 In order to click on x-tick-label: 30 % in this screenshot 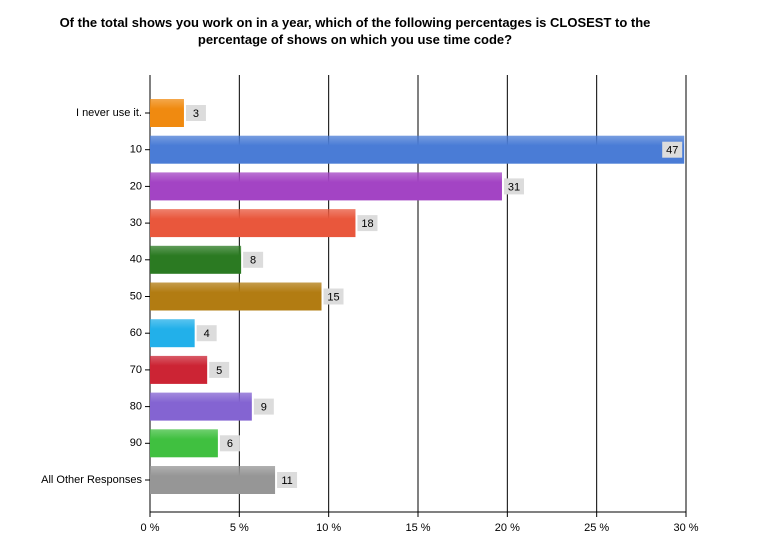, I will do `click(685, 528)`.